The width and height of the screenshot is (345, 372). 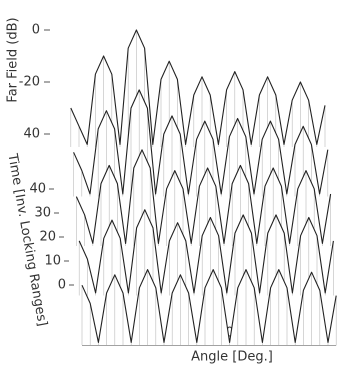 What do you see at coordinates (232, 357) in the screenshot?
I see `x-axis-label: Angle [Deg.]` at bounding box center [232, 357].